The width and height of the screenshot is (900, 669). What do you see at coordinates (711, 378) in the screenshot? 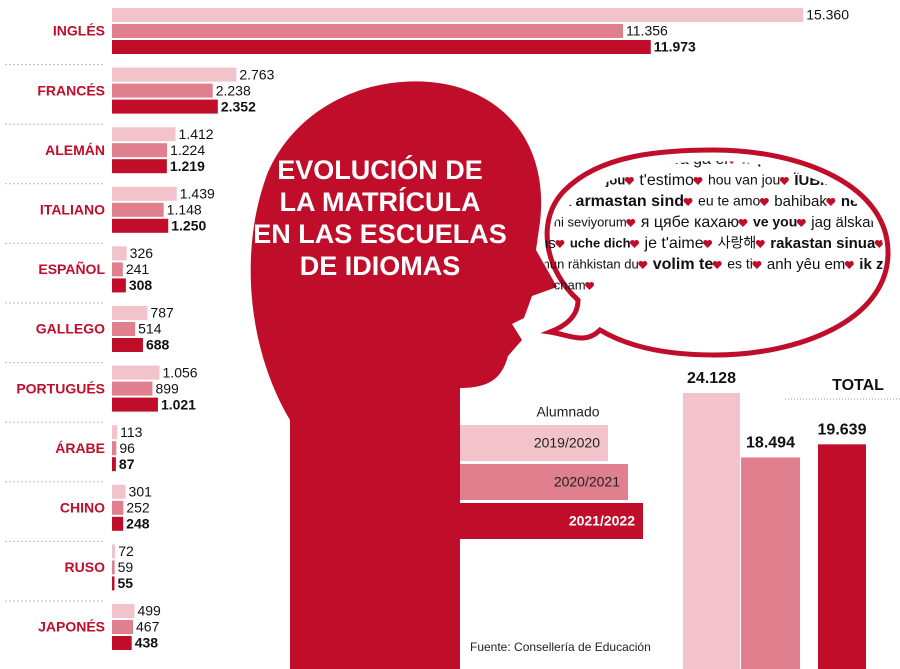
I see `total-label: 24.128` at bounding box center [711, 378].